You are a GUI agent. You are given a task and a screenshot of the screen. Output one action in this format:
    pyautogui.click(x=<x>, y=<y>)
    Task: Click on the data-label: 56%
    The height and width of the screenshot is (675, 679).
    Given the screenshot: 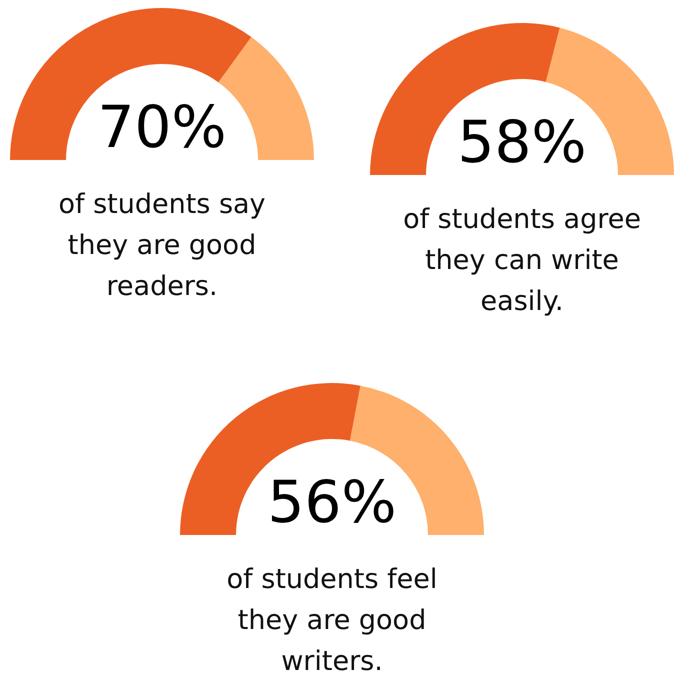 What is the action you would take?
    pyautogui.click(x=332, y=502)
    